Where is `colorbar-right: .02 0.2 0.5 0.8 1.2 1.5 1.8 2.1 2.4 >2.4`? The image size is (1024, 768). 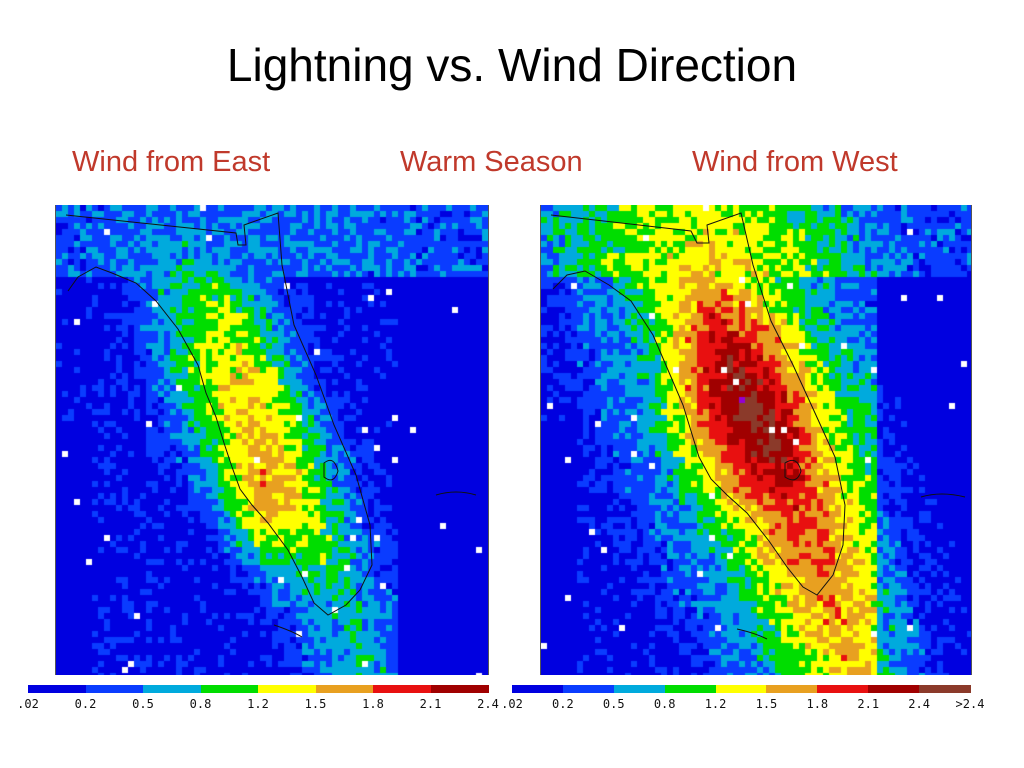 colorbar-right: .02 0.2 0.5 0.8 1.2 1.5 1.8 2.1 2.4 >2.4 is located at coordinates (742, 700).